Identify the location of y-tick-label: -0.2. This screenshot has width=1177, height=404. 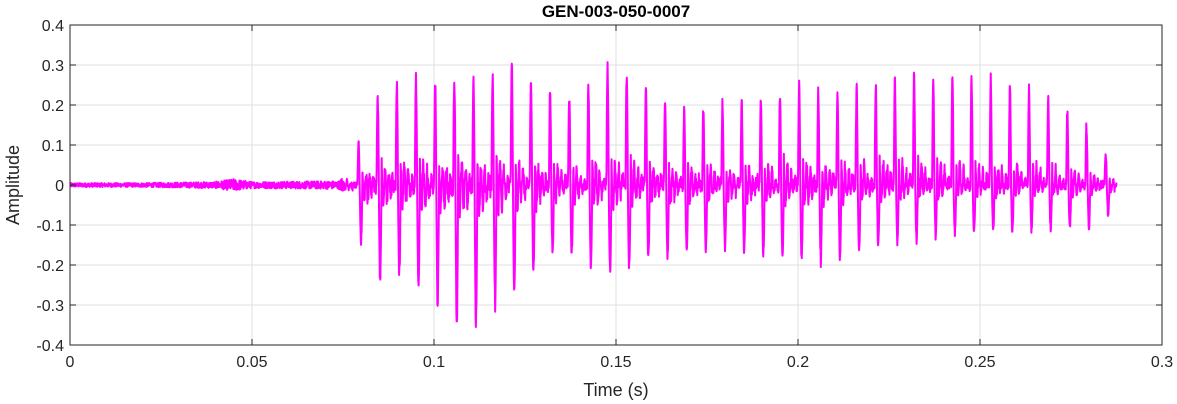
(50, 266).